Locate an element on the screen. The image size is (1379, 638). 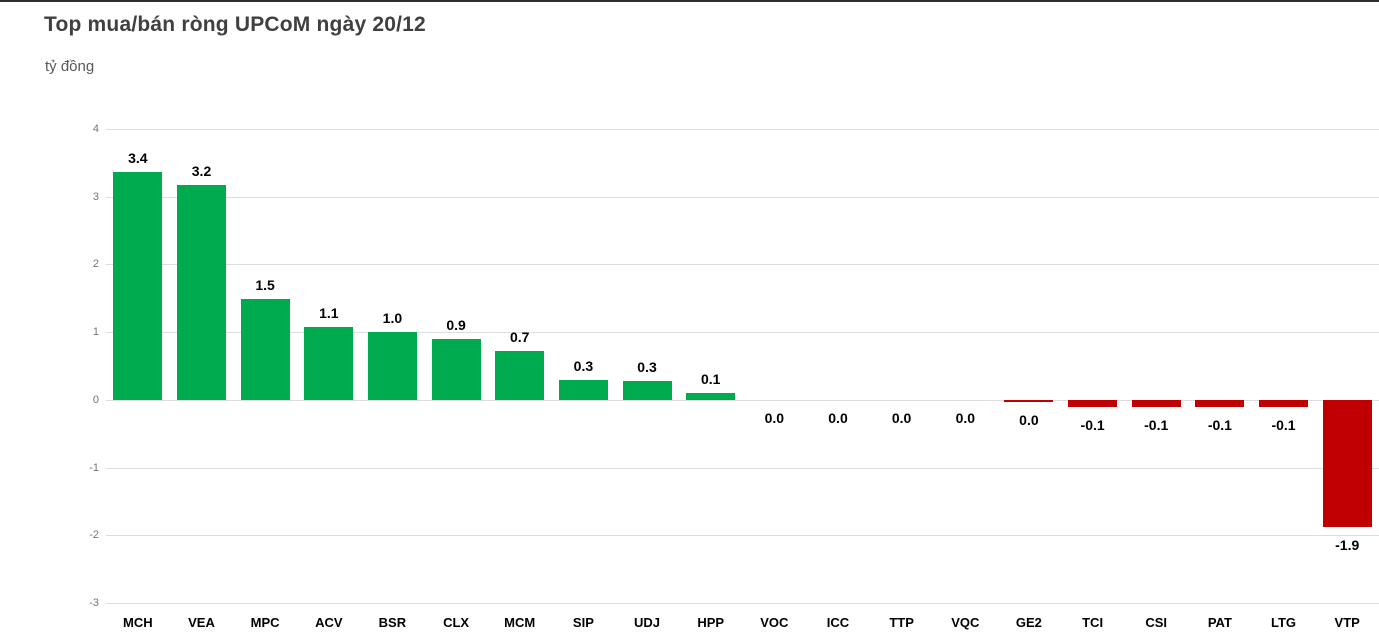
x-axis-label-VOC: VOC is located at coordinates (774, 622).